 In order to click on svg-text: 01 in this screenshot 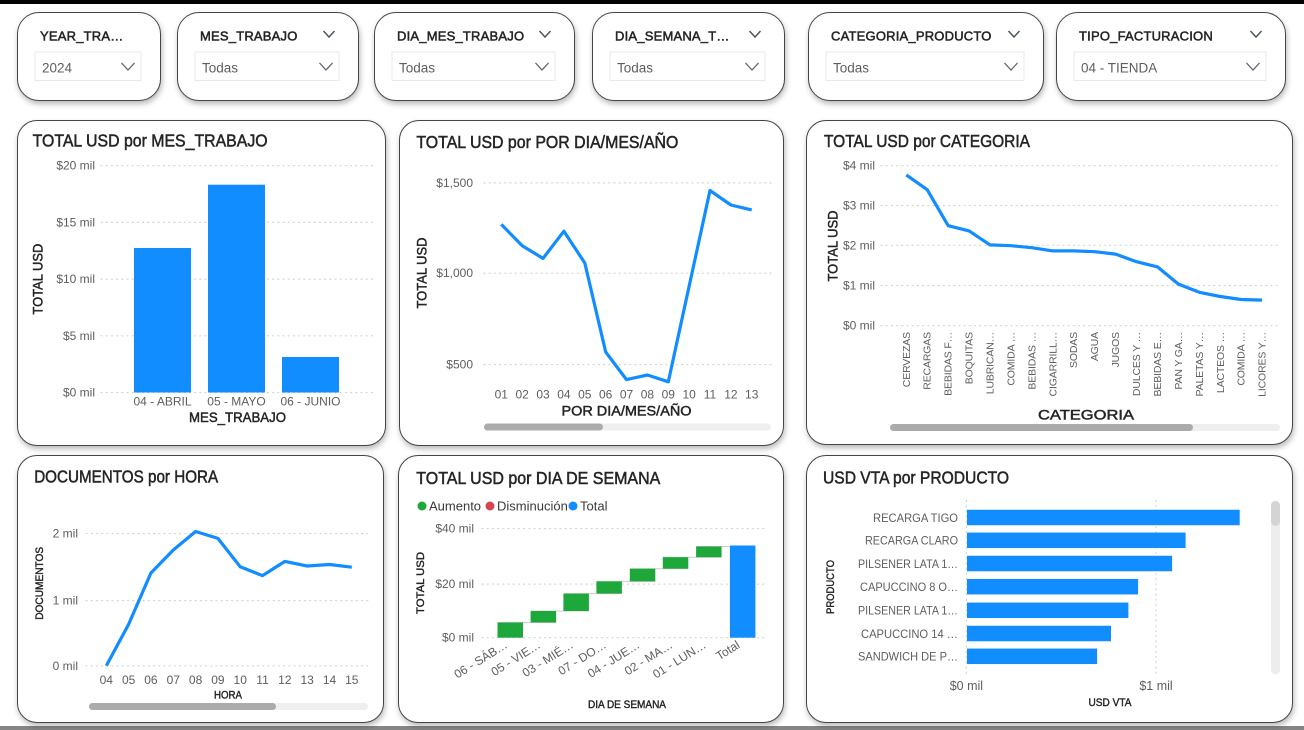, I will do `click(502, 395)`.